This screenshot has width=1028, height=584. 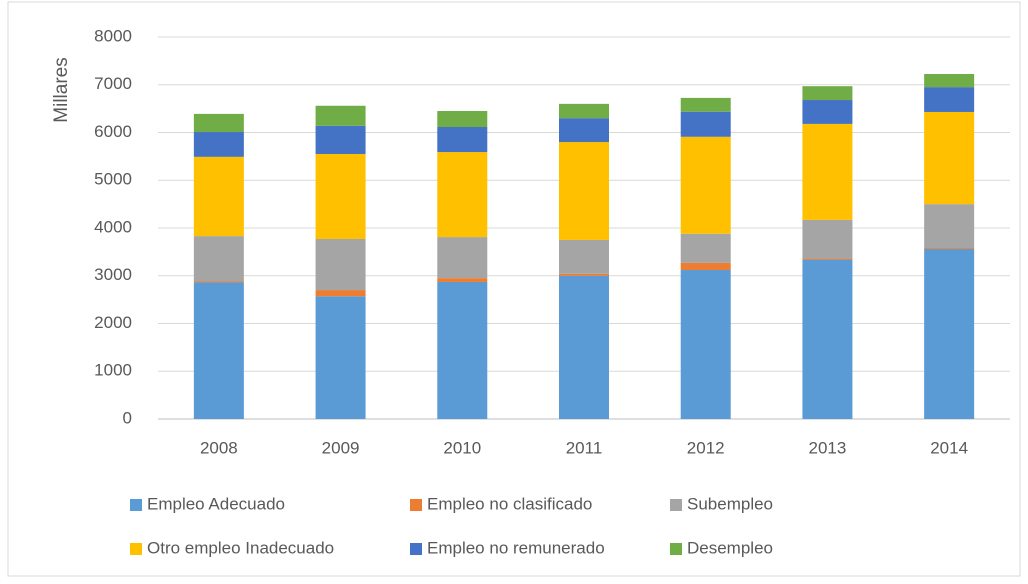 What do you see at coordinates (113, 274) in the screenshot?
I see `y-tick-label: 3000` at bounding box center [113, 274].